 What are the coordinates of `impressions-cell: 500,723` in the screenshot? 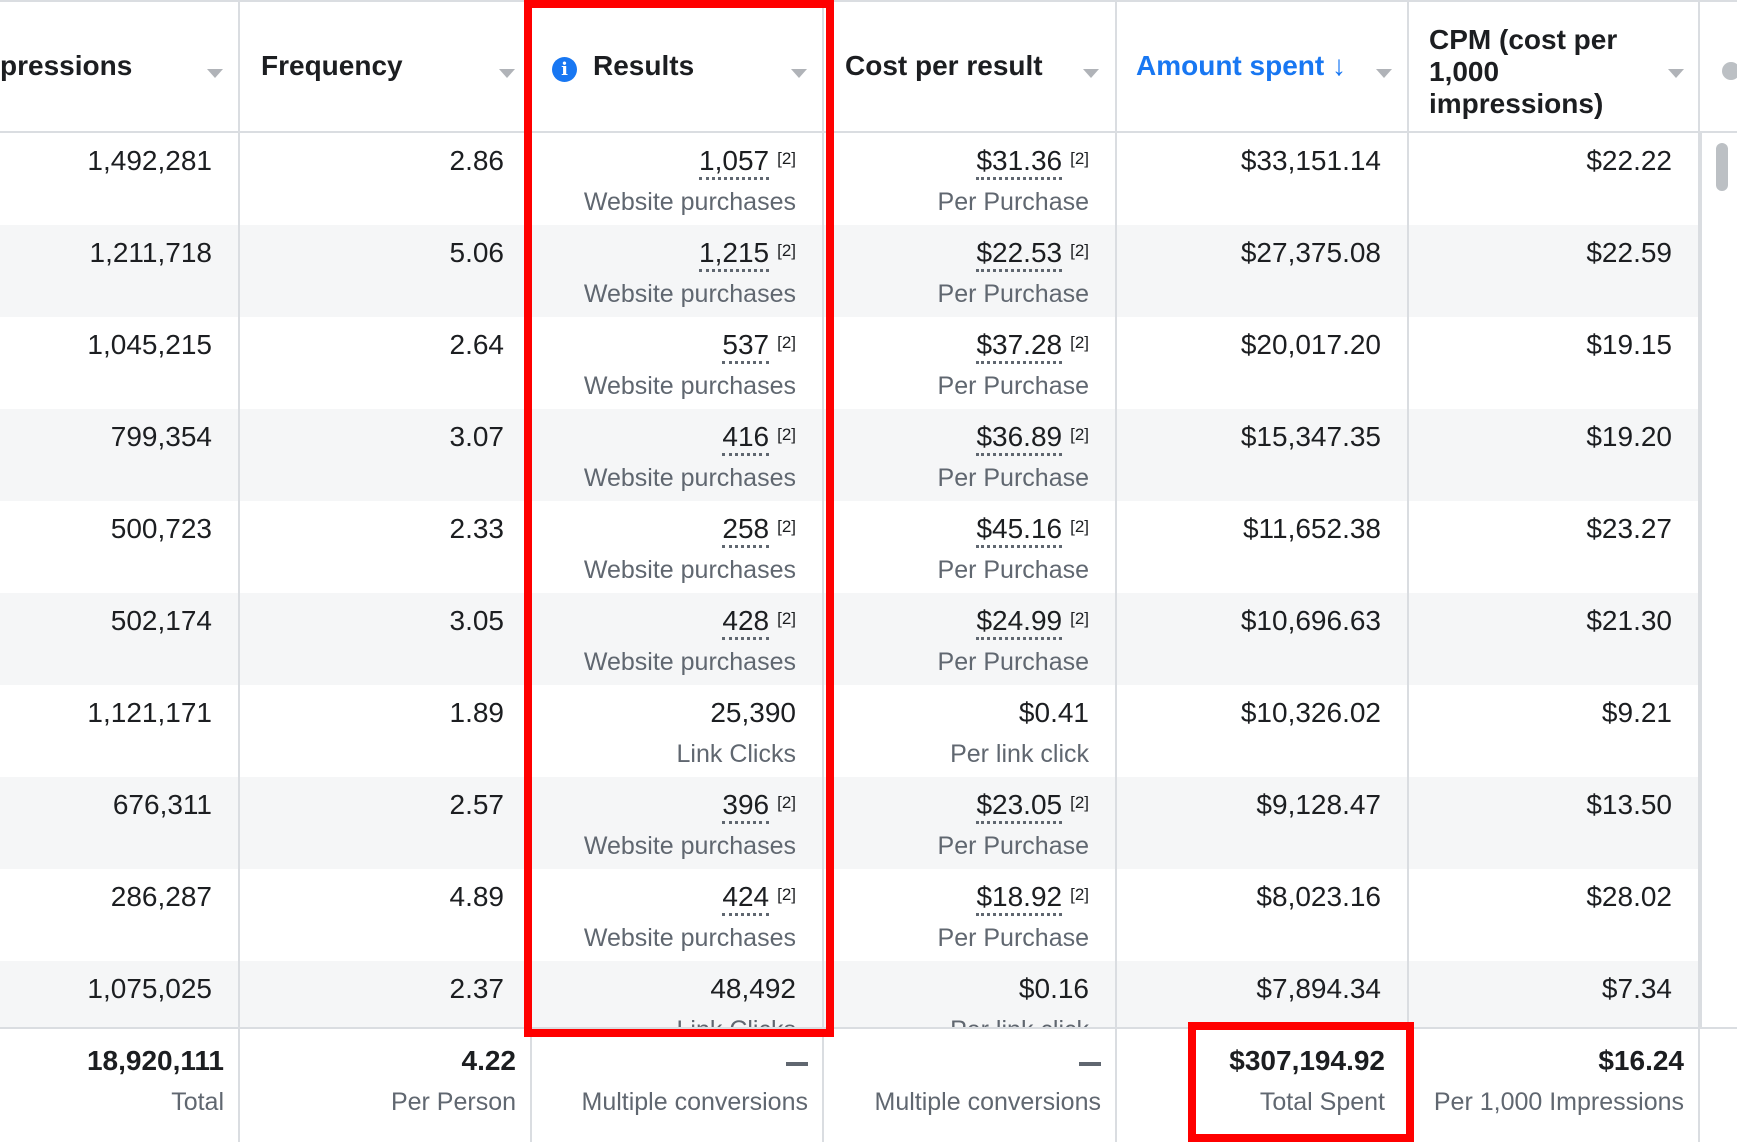 It's located at (120, 547).